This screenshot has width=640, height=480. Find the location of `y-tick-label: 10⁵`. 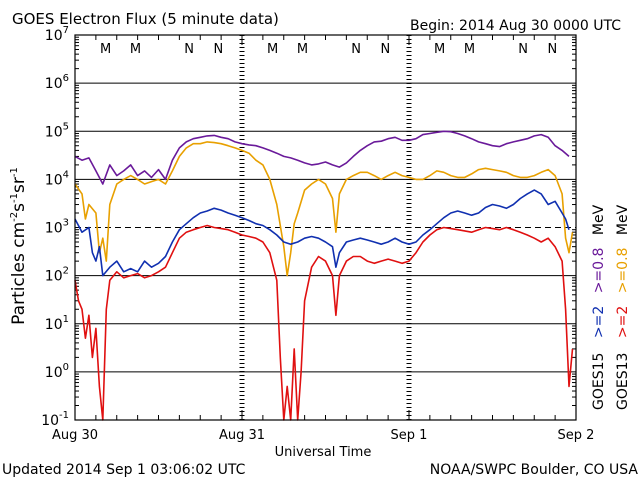

y-tick-label: 10⁵ is located at coordinates (57, 130).